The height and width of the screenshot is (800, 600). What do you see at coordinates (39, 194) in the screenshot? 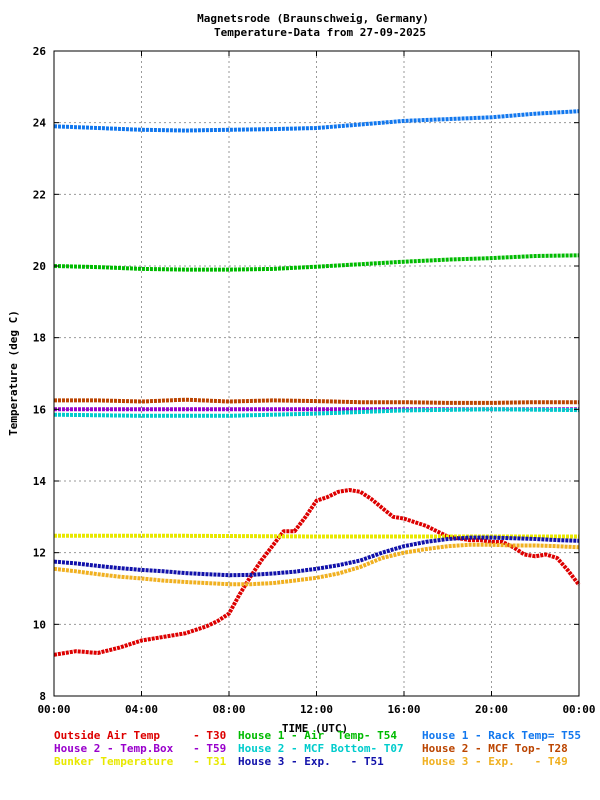
I see `y-tick-label: 22` at bounding box center [39, 194].